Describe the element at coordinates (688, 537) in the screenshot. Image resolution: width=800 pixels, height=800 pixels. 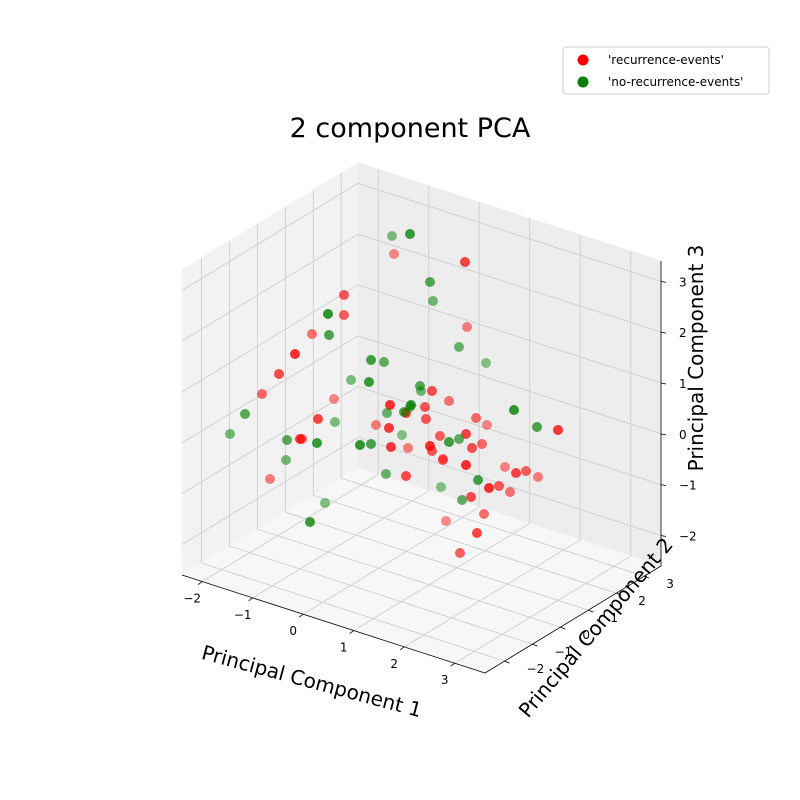
I see `z-tick-label: −2` at that location.